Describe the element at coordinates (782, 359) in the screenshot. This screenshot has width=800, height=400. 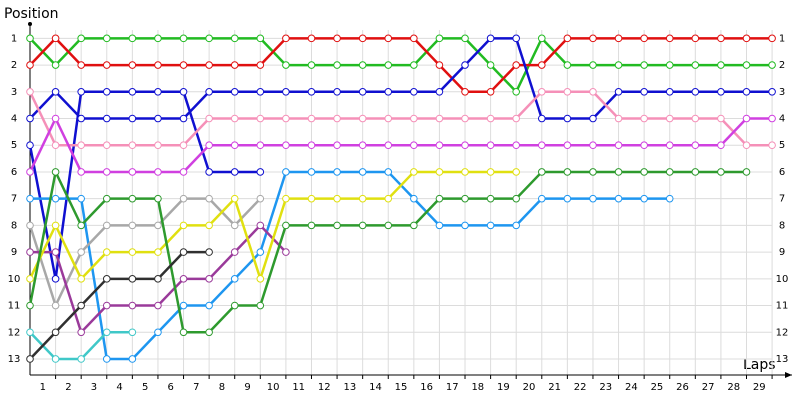
I see `y-tick-label-right: 13` at that location.